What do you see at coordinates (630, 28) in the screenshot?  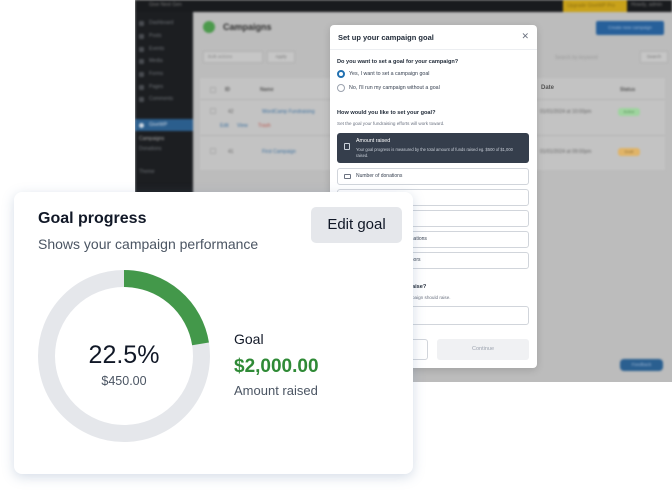 I see `create-campaign-button: Create new campaign` at bounding box center [630, 28].